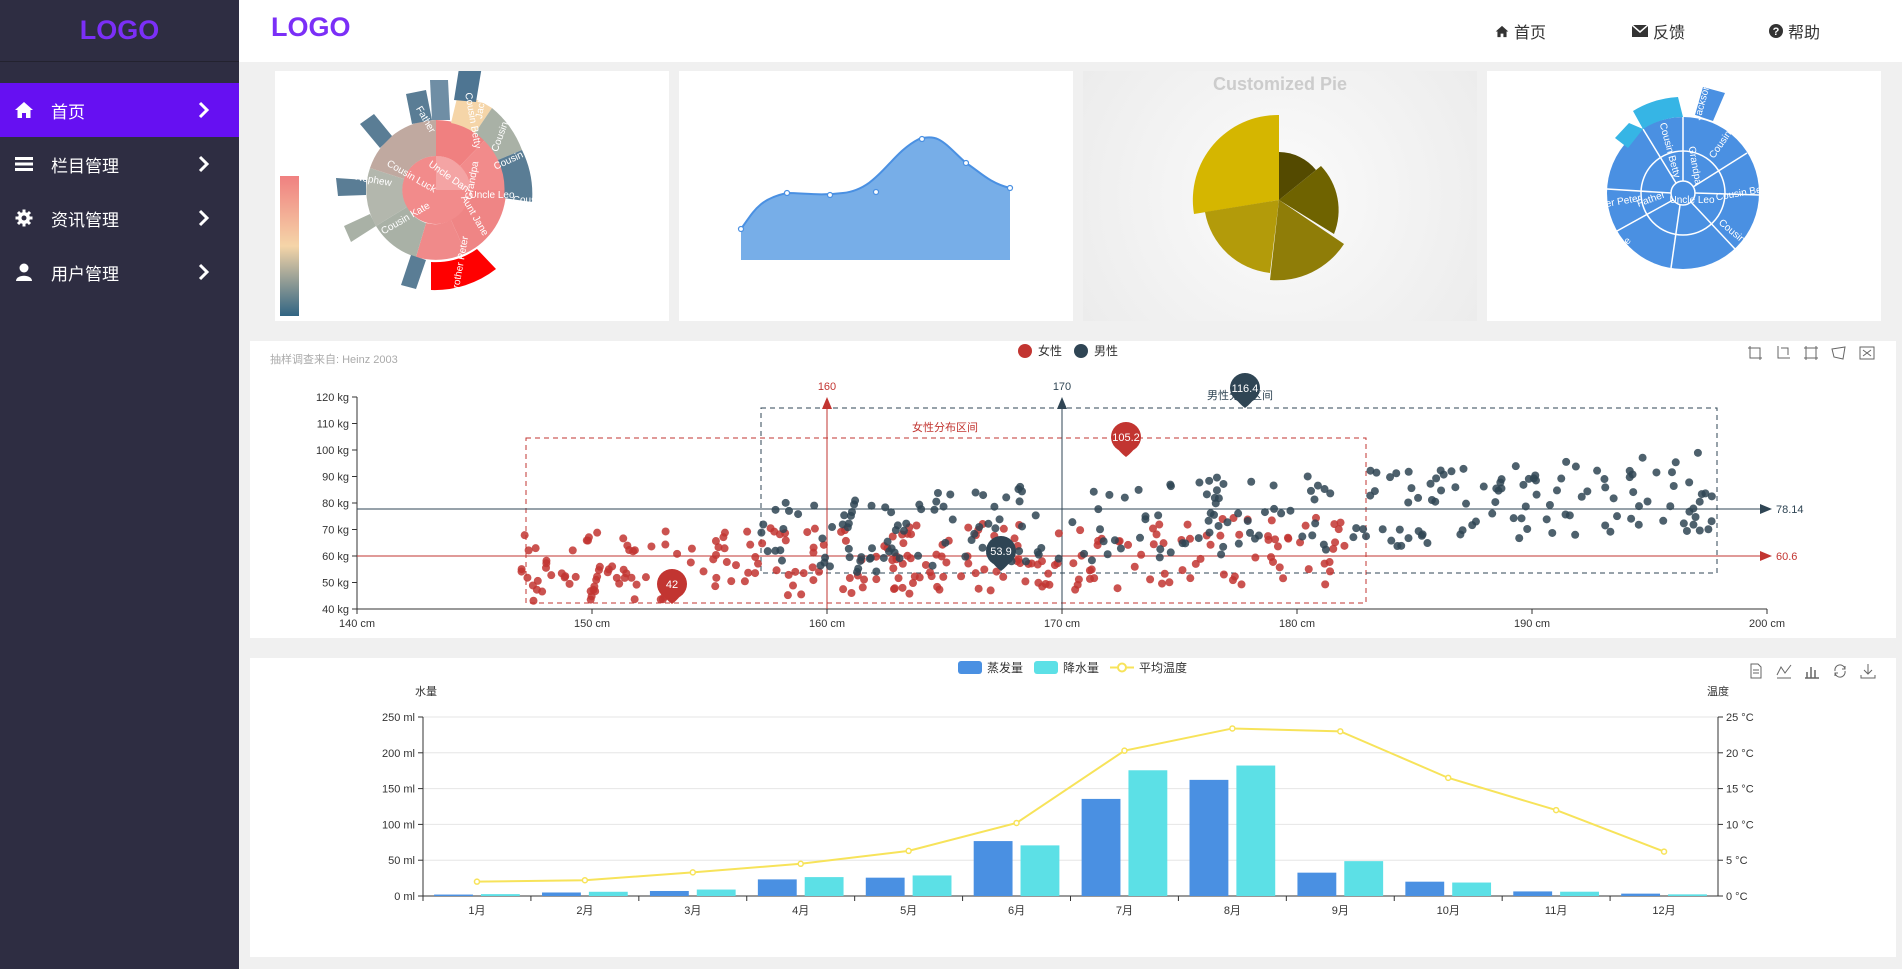  What do you see at coordinates (1106, 351) in the screenshot?
I see `legend-label-male: 男性` at bounding box center [1106, 351].